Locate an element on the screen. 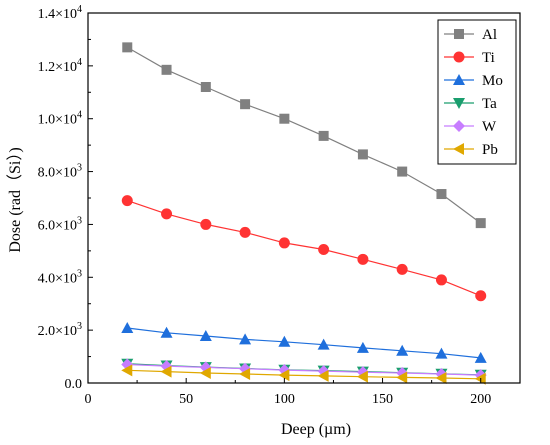 The width and height of the screenshot is (550, 445). legend-label: W is located at coordinates (489, 127).